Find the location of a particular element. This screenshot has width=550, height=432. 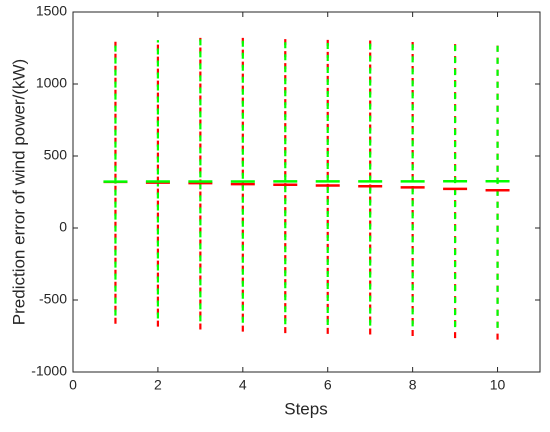

y-tick-label: 1000 is located at coordinates (51, 83).